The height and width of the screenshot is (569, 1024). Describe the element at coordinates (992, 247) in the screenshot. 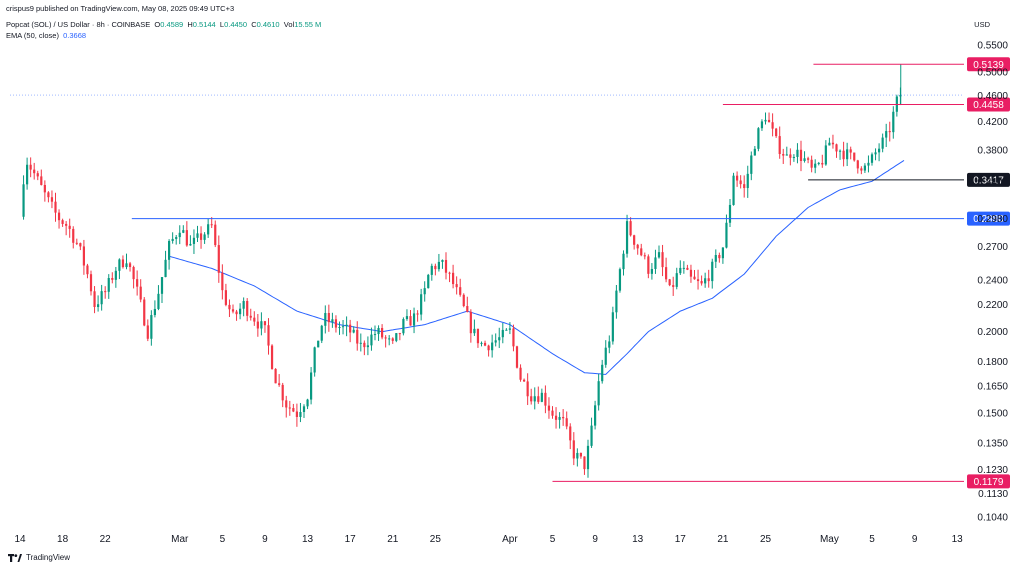

I see `y-tick-label: 0.2700` at that location.